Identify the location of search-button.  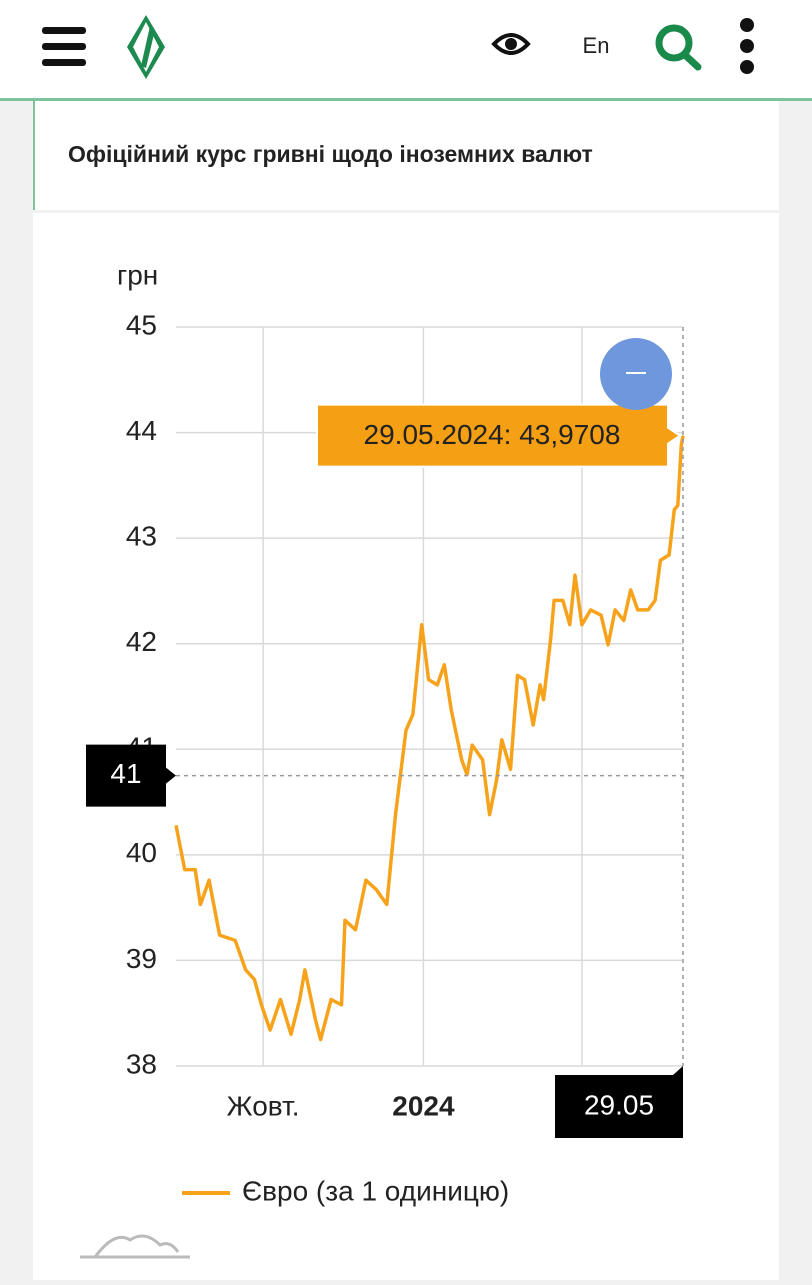
(678, 47).